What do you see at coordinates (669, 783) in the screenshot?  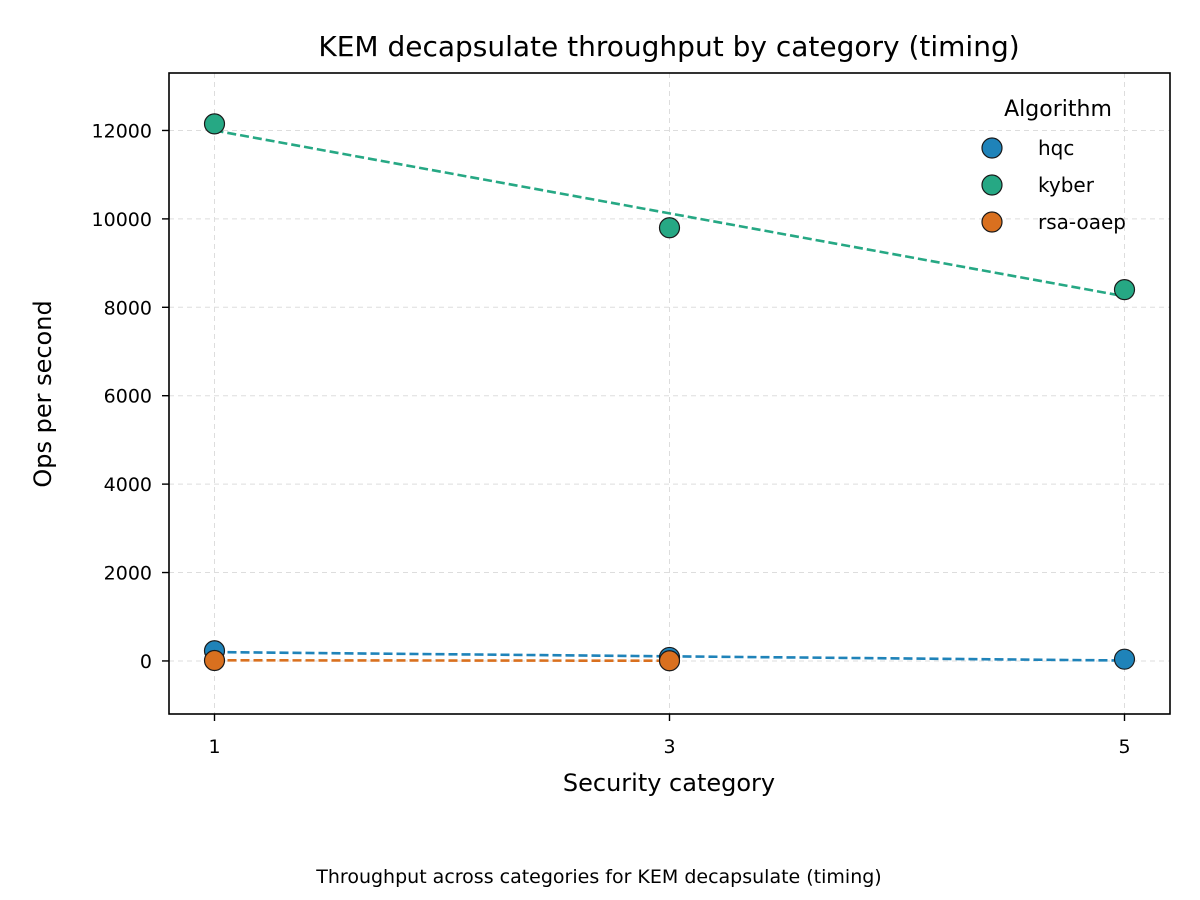 I see `x-axis-label: Security category` at bounding box center [669, 783].